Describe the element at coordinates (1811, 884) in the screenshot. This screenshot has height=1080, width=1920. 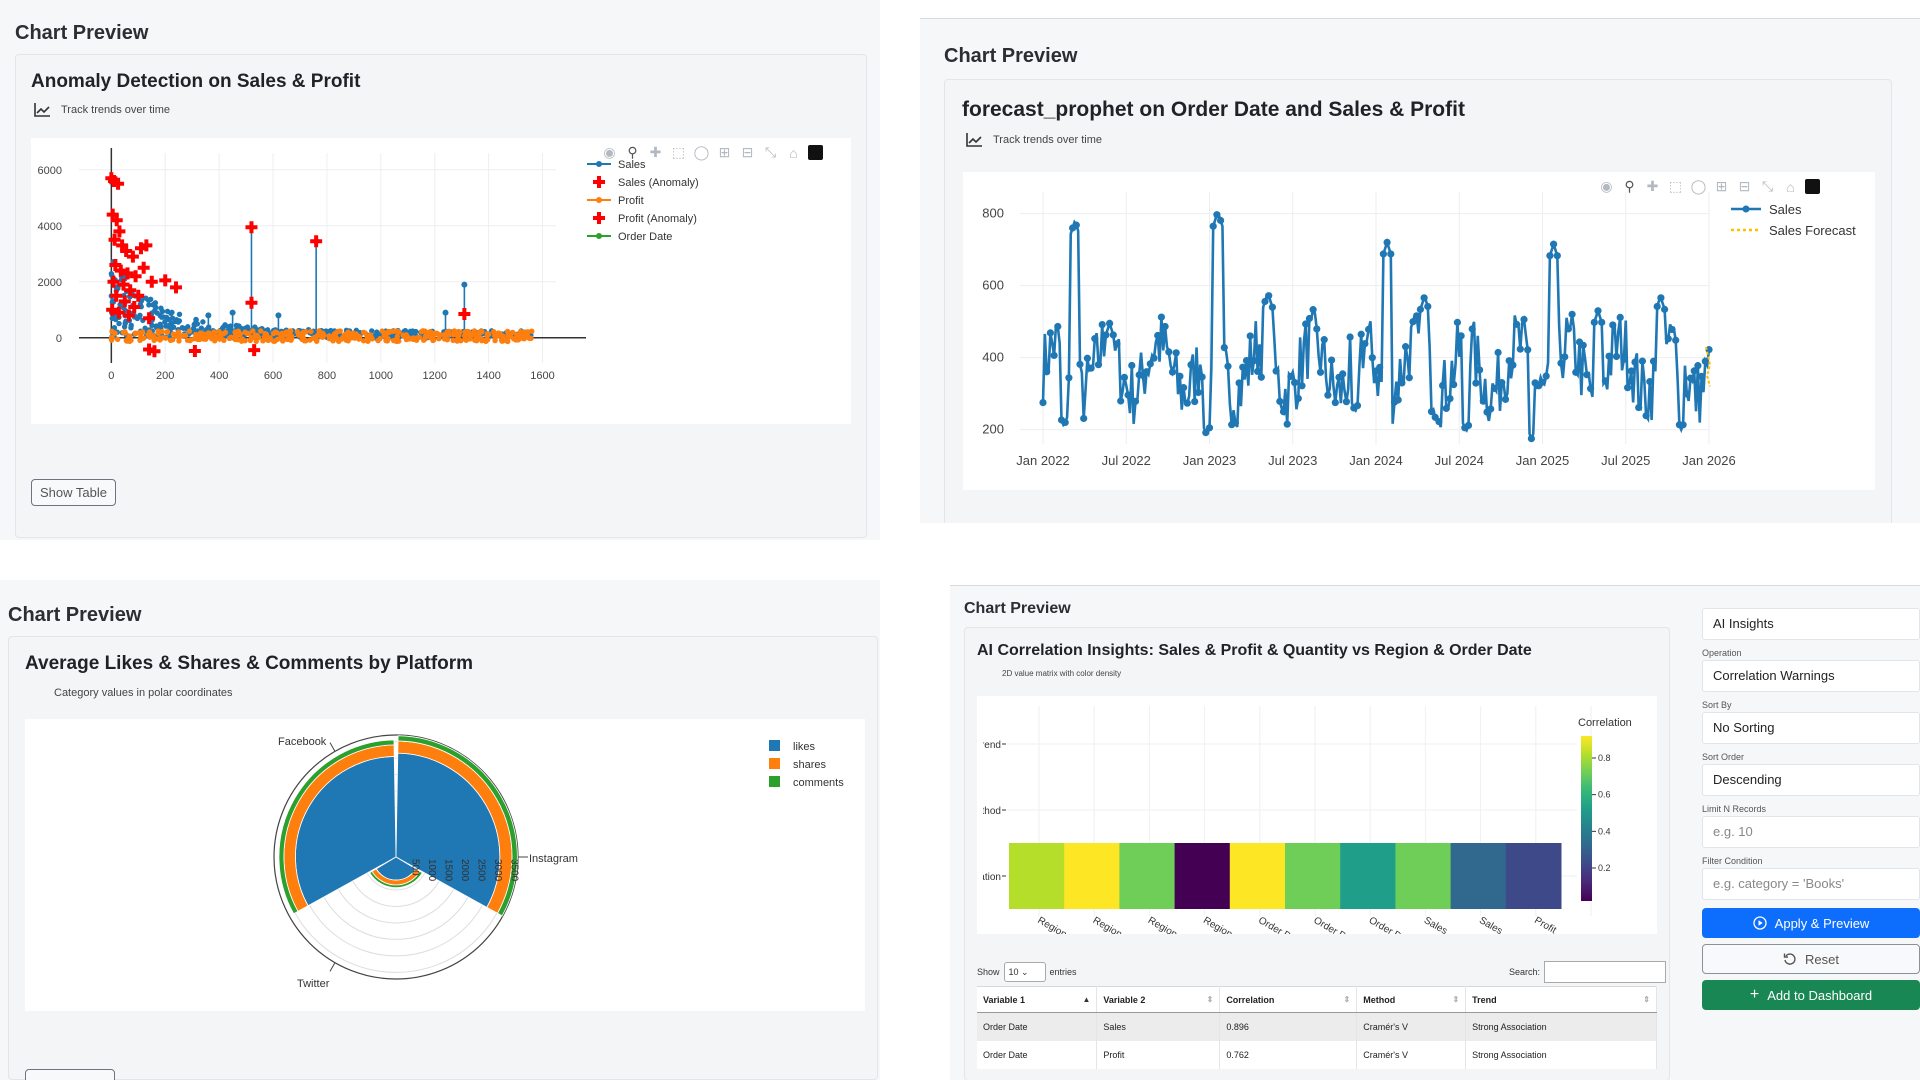
I see `filter-input: e.g. category = 'Books'` at that location.